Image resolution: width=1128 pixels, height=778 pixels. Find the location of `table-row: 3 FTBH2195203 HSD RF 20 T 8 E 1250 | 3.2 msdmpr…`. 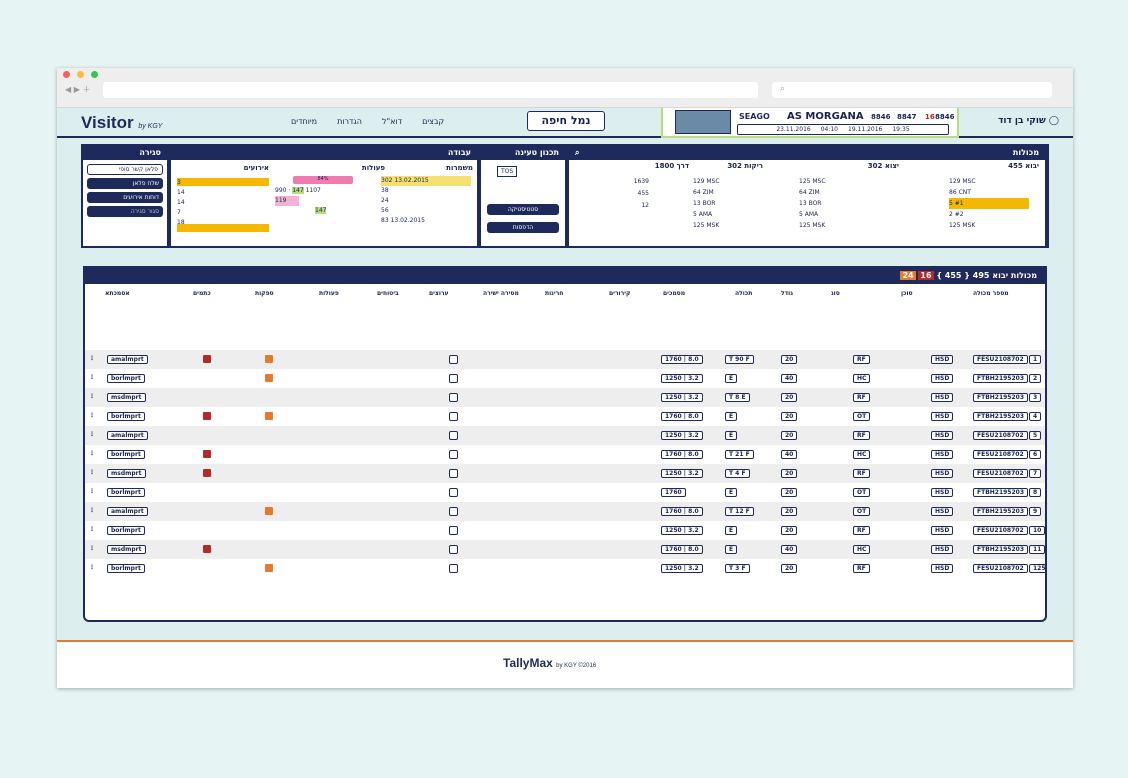

table-row: 3 FTBH2195203 HSD RF 20 T 8 E 1250 | 3.2 msdmpr… is located at coordinates (565, 397).